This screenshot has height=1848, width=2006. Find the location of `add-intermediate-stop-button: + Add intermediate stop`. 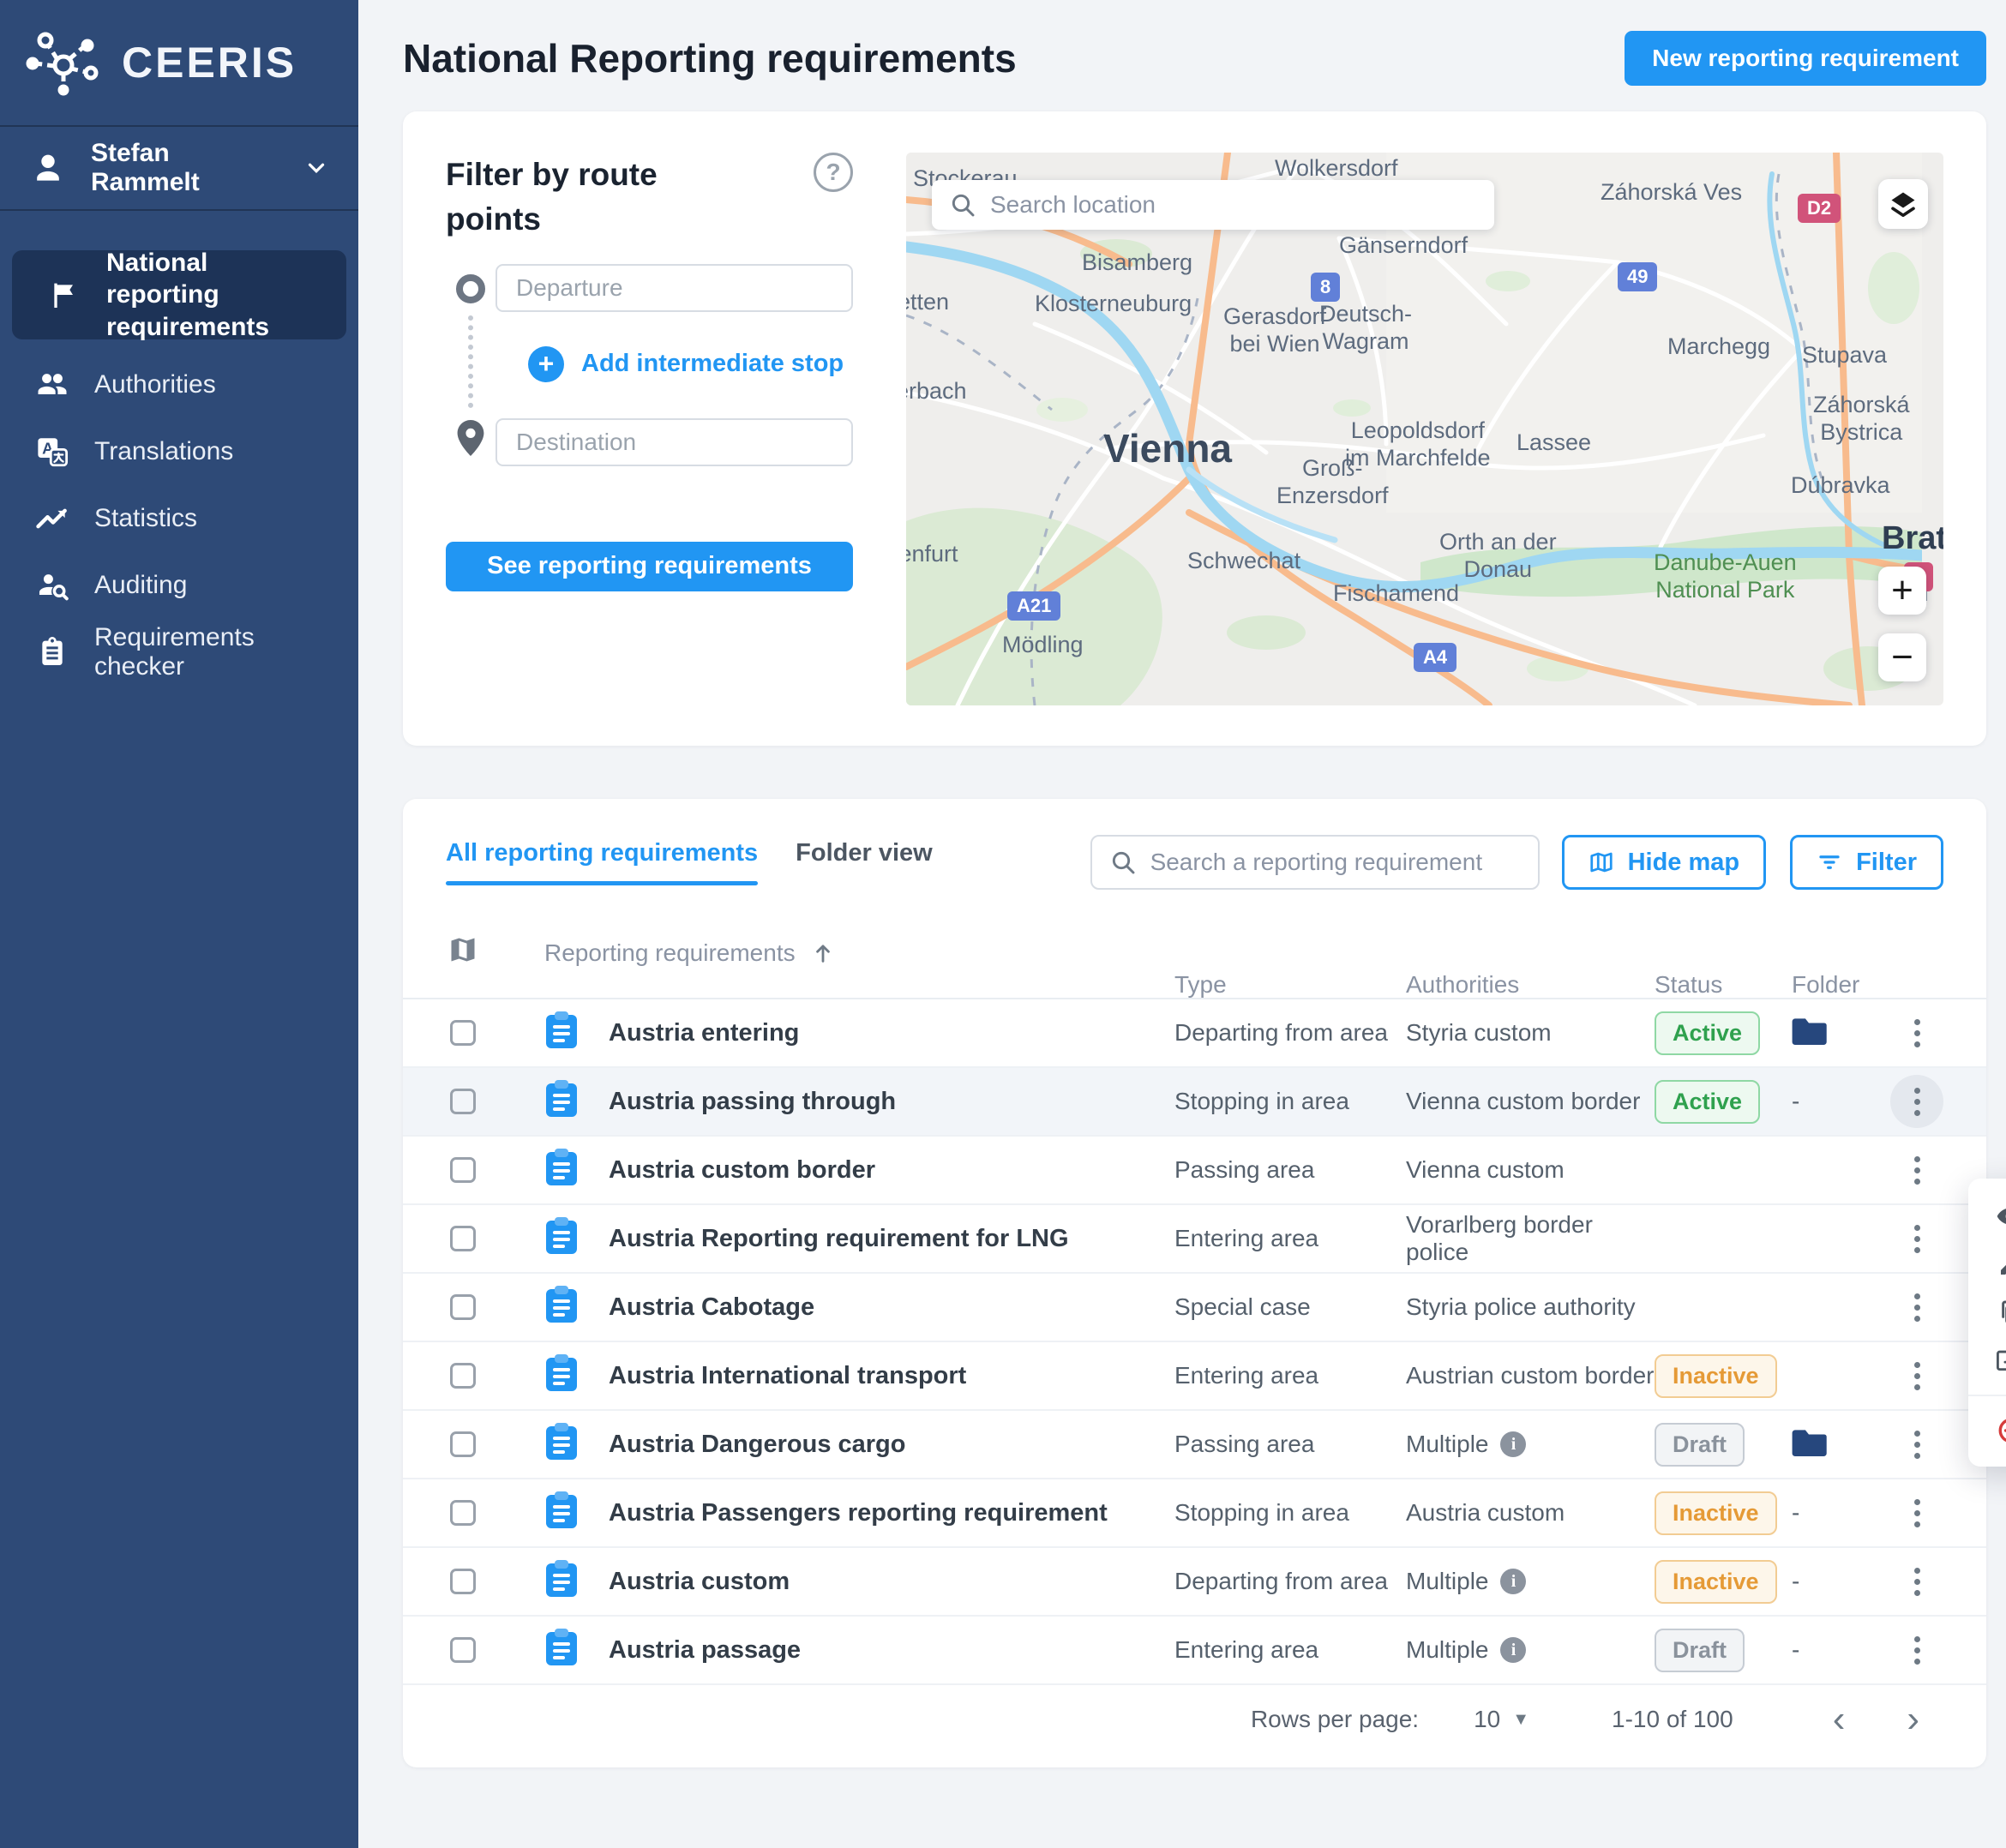

add-intermediate-stop-button: + Add intermediate stop is located at coordinates (690, 363).